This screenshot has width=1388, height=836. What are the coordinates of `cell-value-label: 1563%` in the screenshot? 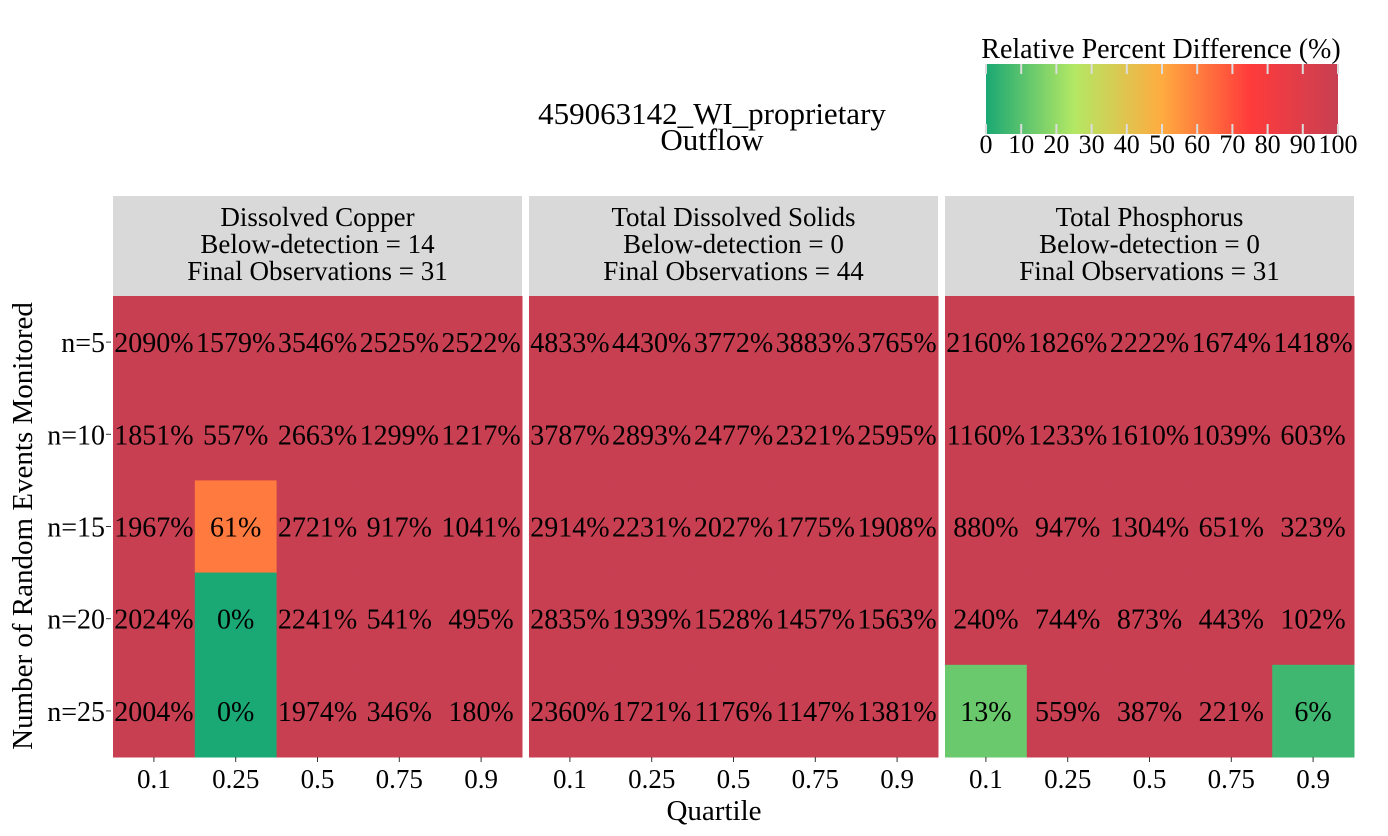 It's located at (896, 620).